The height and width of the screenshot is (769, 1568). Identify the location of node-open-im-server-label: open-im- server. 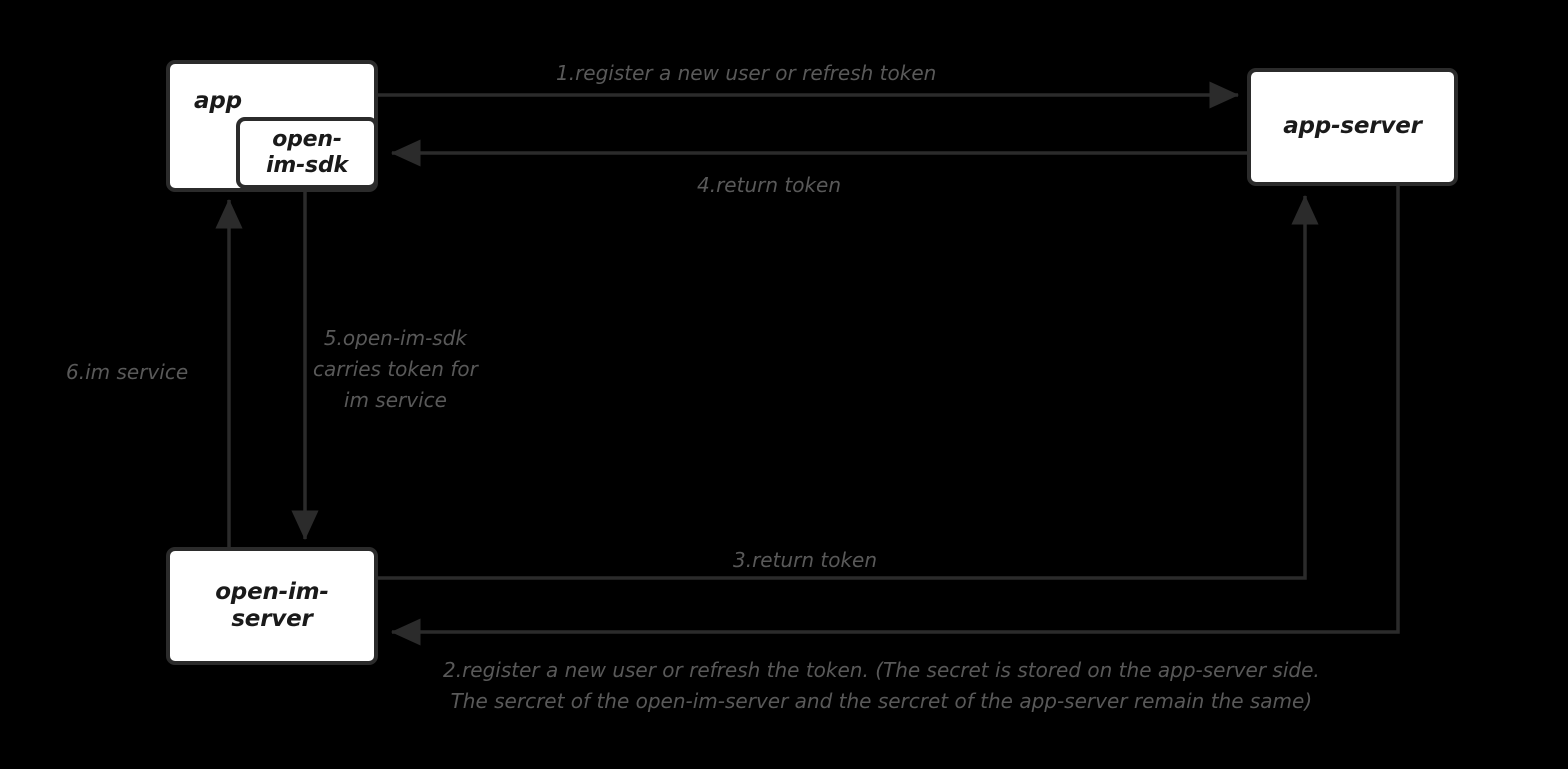
(272, 605).